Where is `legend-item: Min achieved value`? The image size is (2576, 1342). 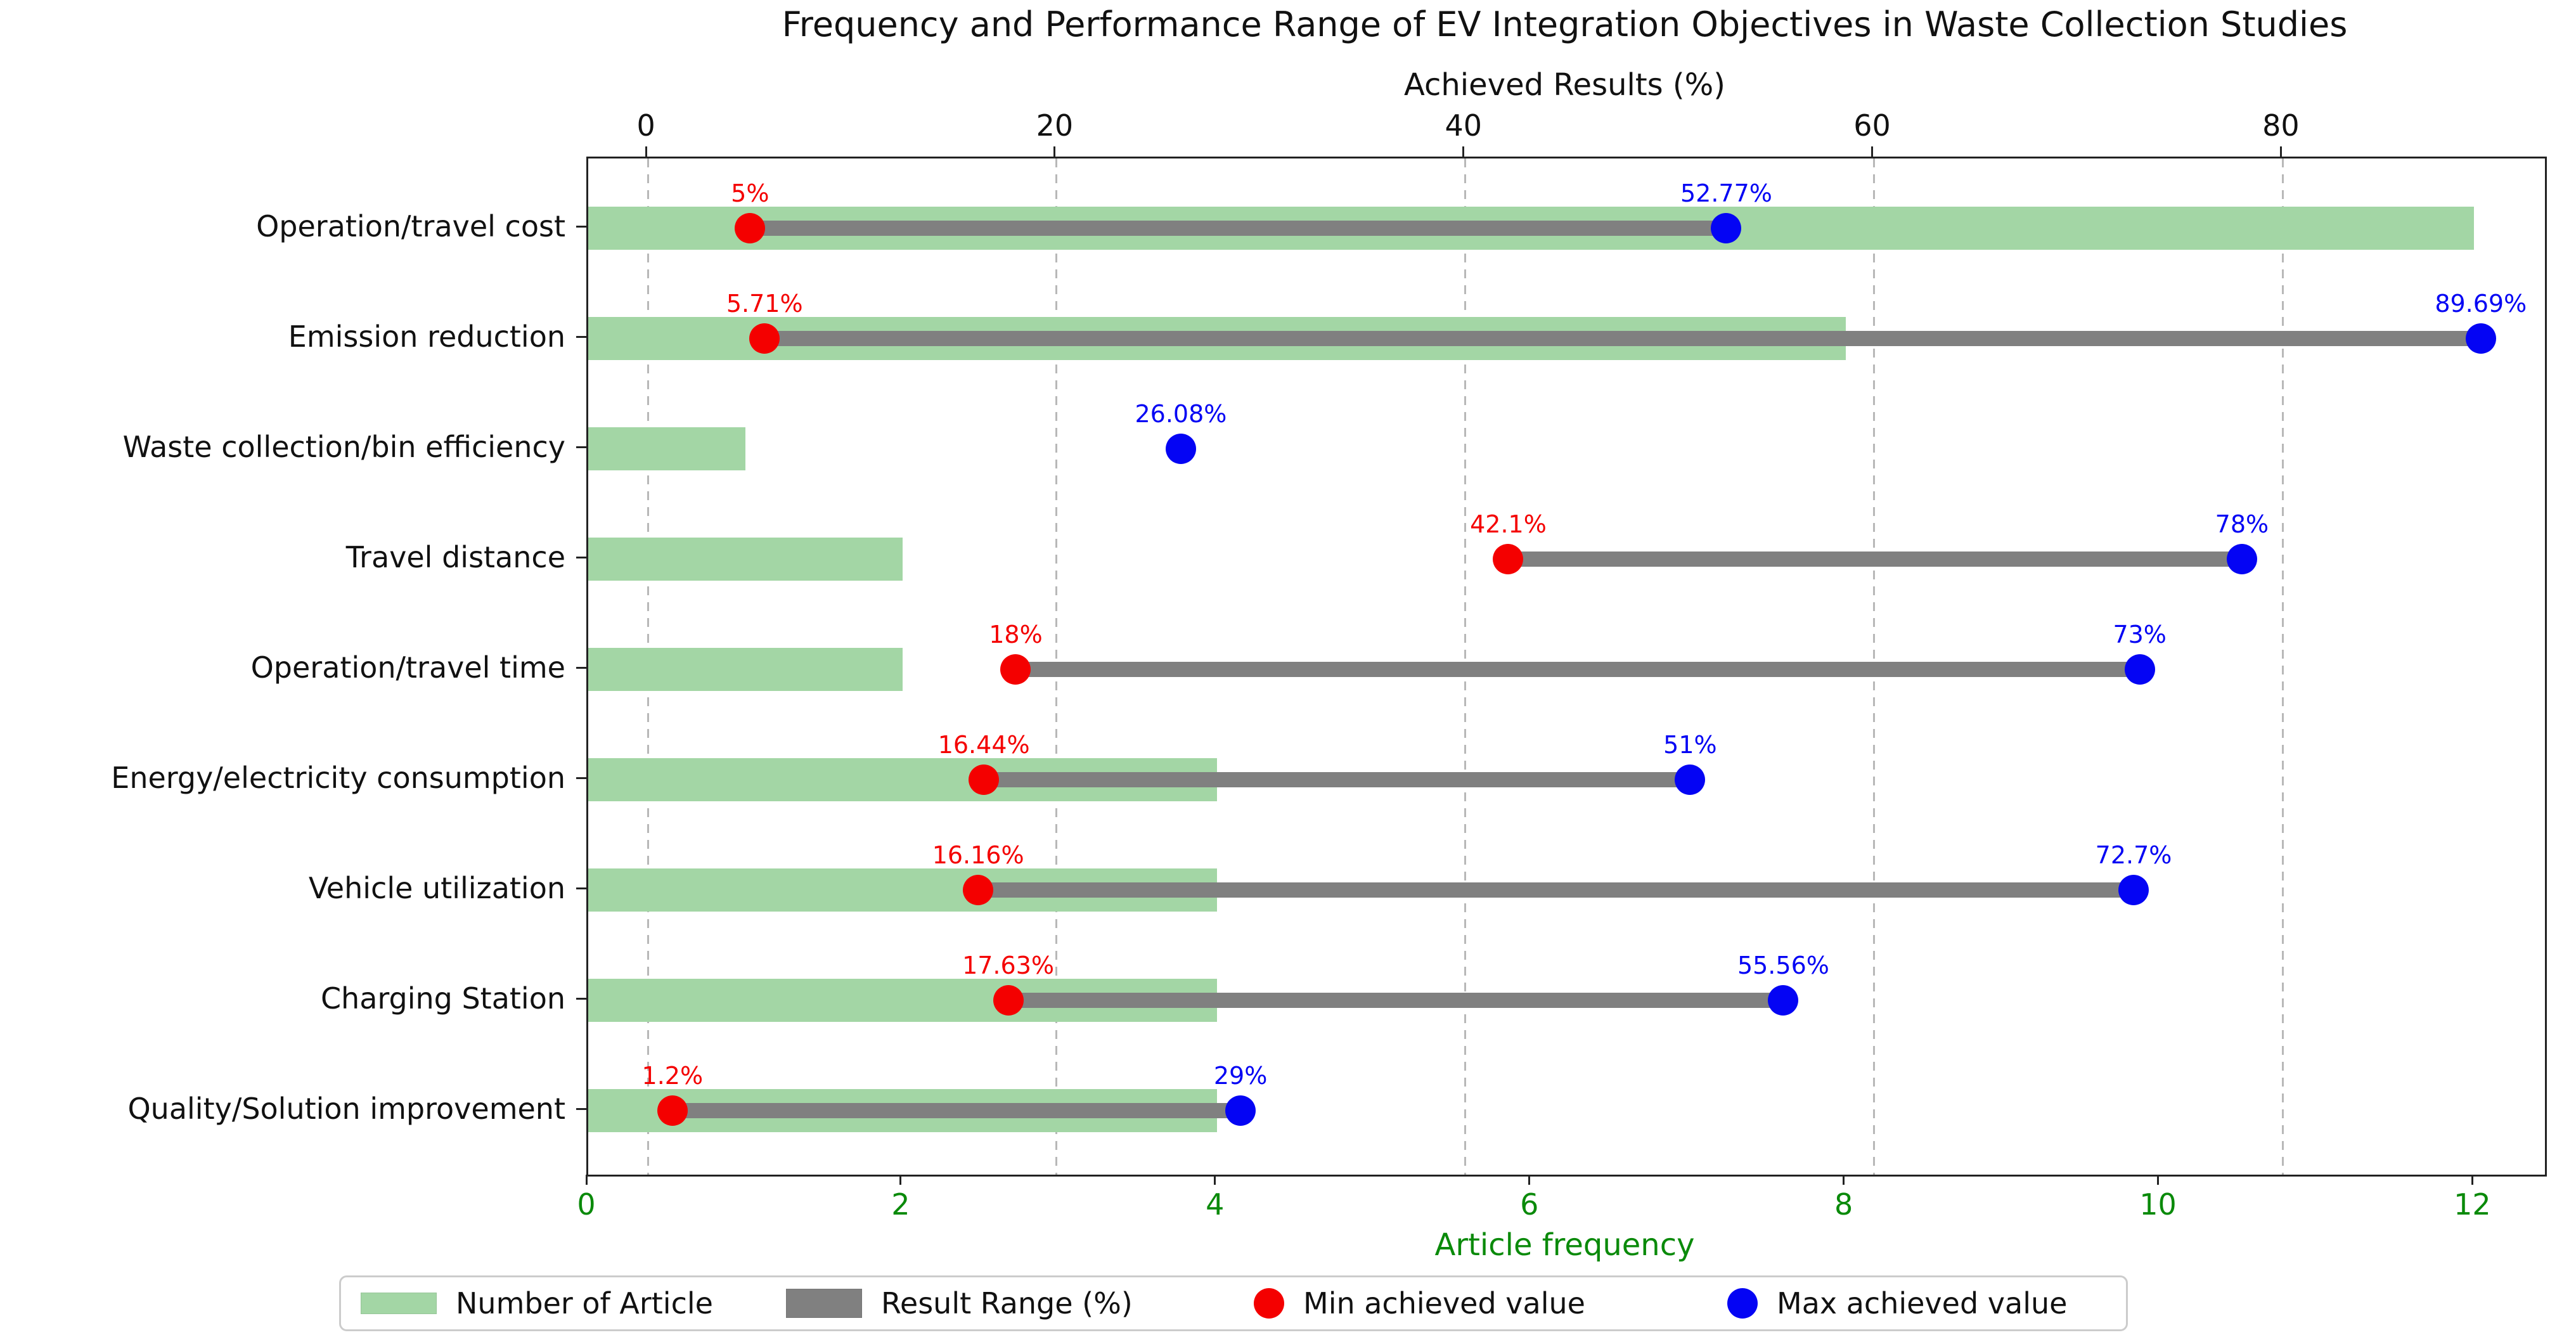 legend-item: Min achieved value is located at coordinates (1419, 1303).